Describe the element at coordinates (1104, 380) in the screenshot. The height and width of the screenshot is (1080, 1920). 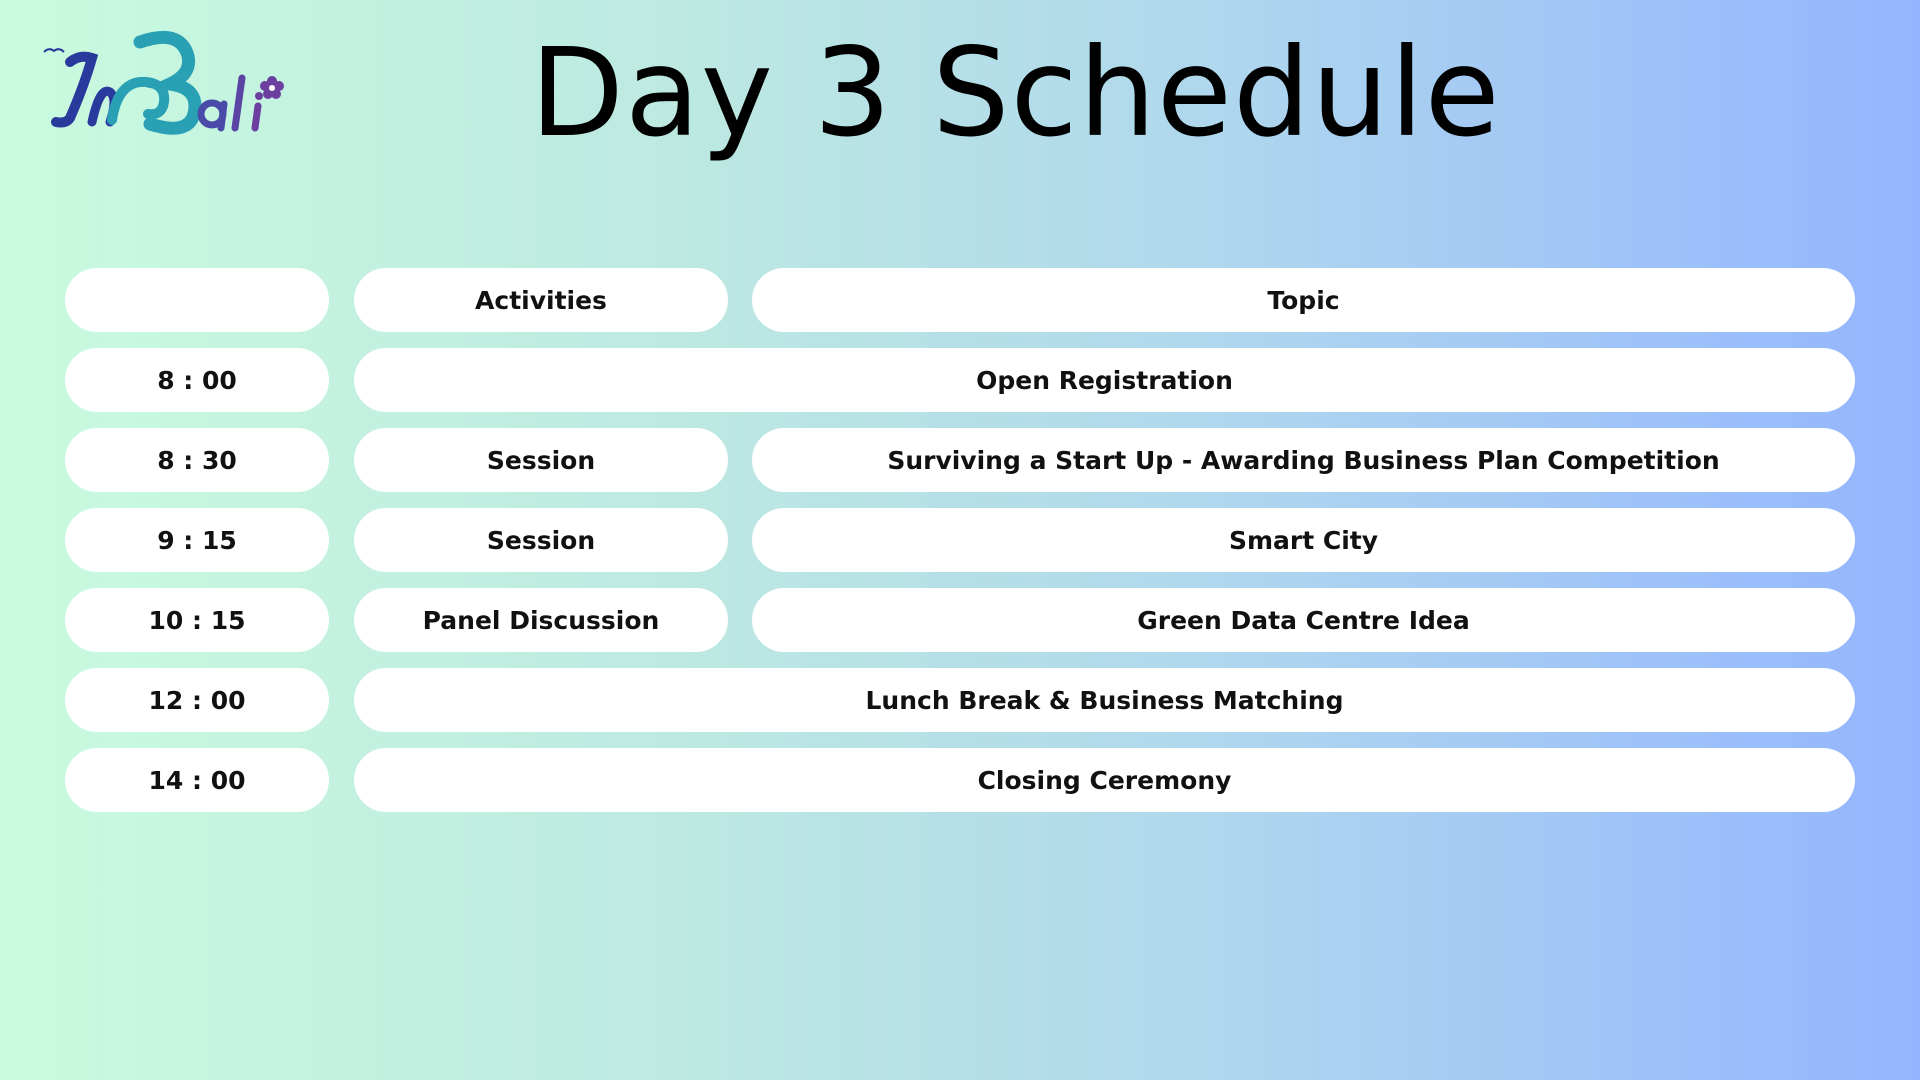
I see `event-cell: Open Registration` at that location.